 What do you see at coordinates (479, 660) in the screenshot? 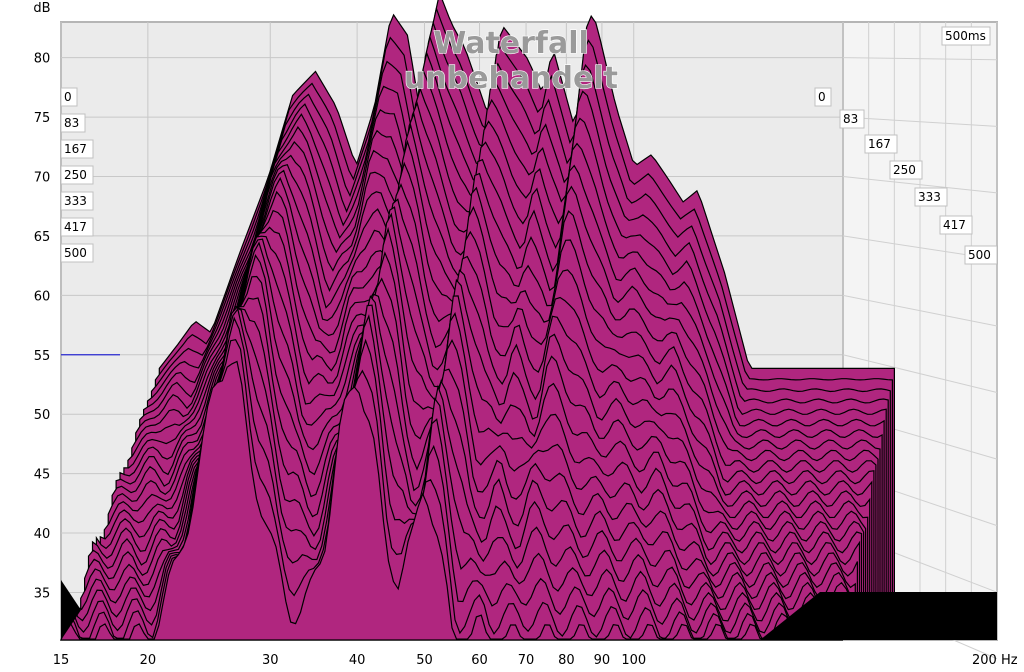
I see `x-tick-label: 60` at bounding box center [479, 660].